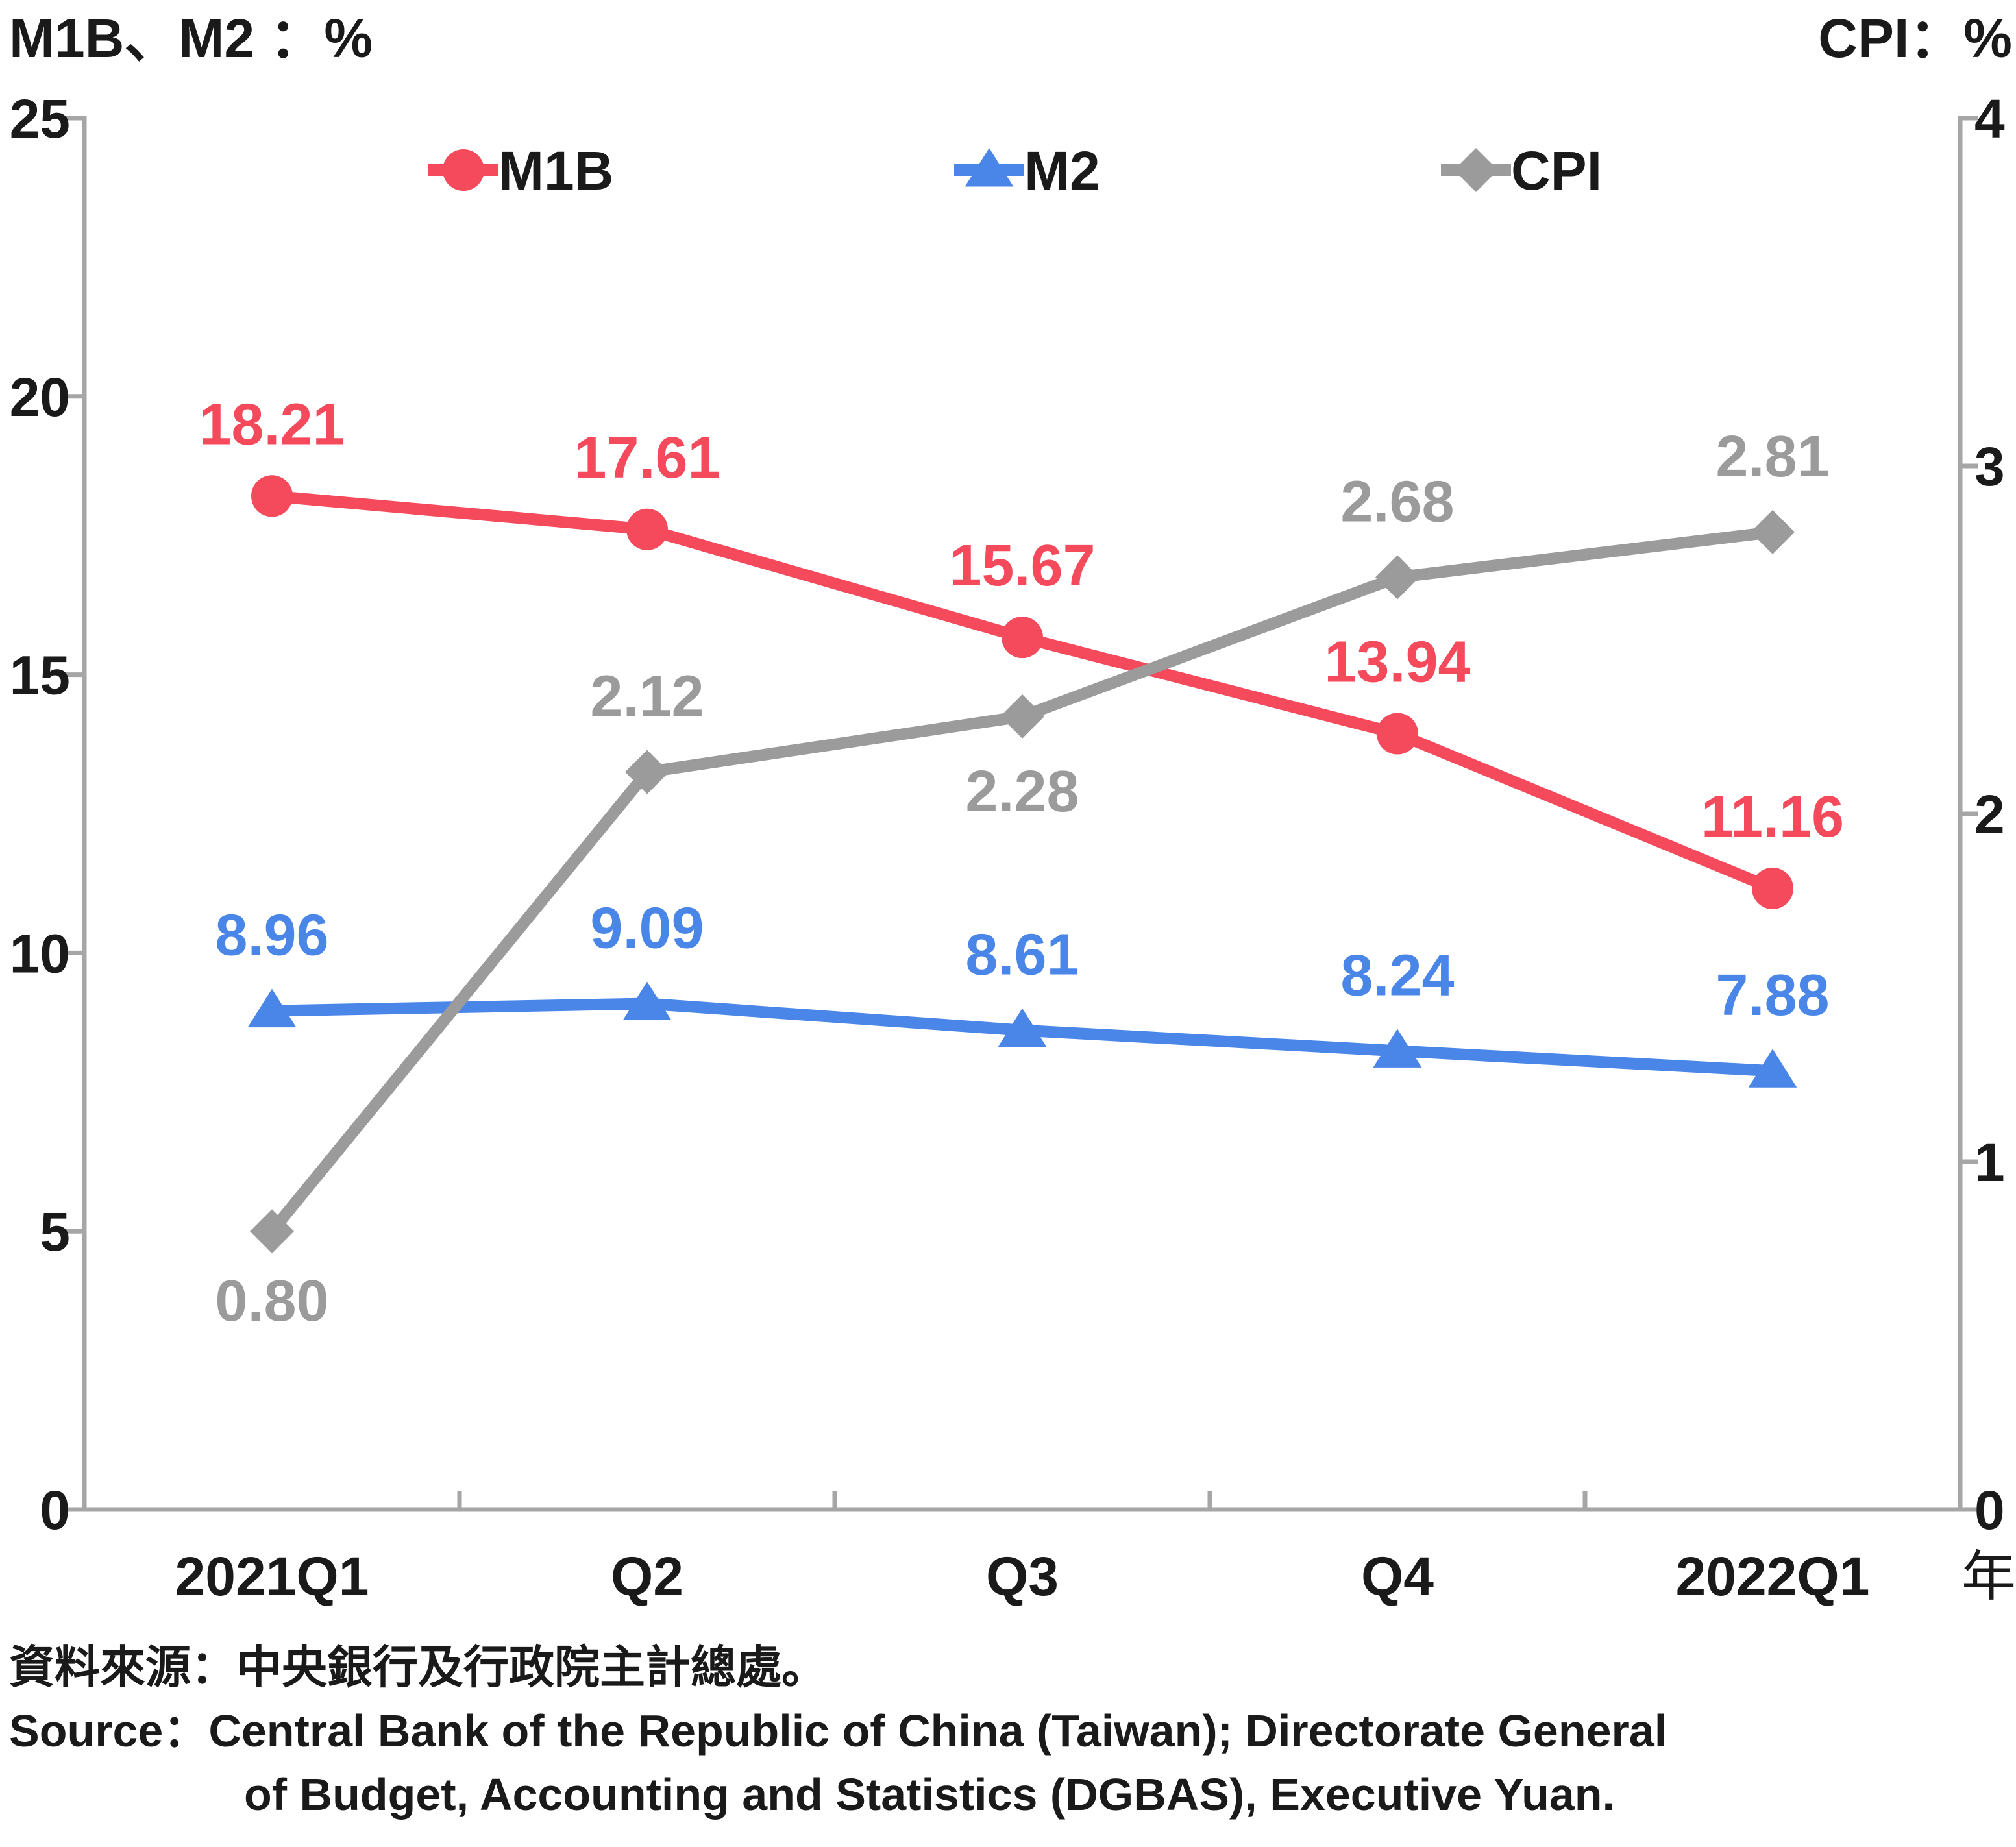 Image resolution: width=2016 pixels, height=1847 pixels. What do you see at coordinates (1989, 1576) in the screenshot?
I see `x-unit-label: 年` at bounding box center [1989, 1576].